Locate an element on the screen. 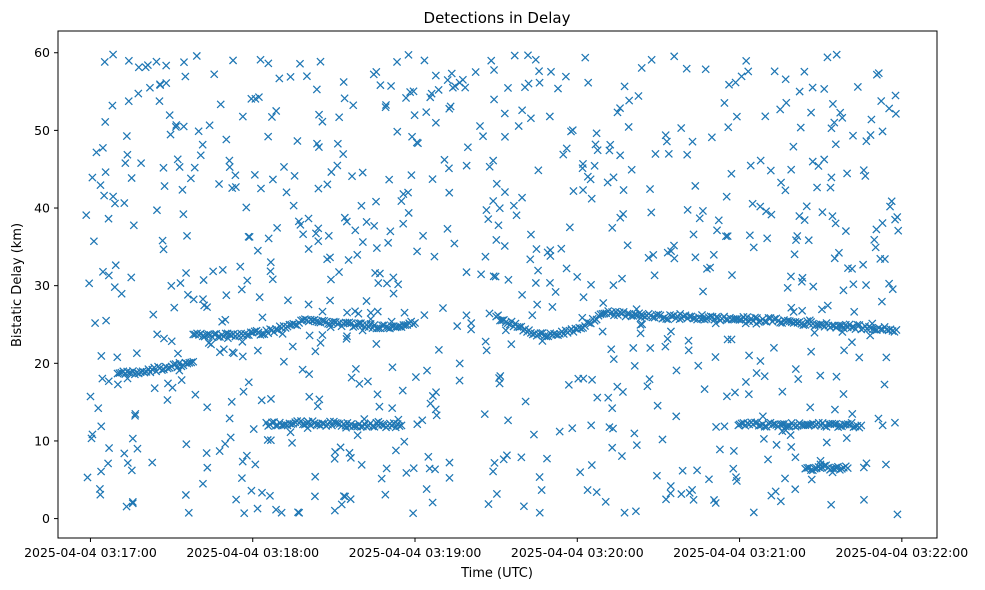 The width and height of the screenshot is (985, 590). x-axis-label: Time (UTC) is located at coordinates (496, 573).